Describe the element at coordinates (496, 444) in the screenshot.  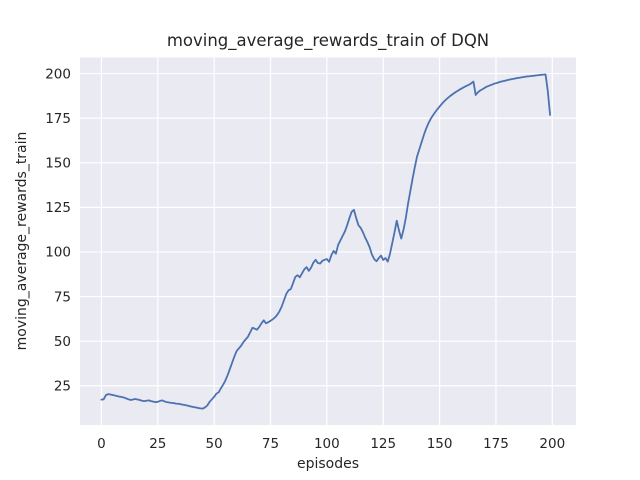
I see `x-tick-label: 175` at that location.